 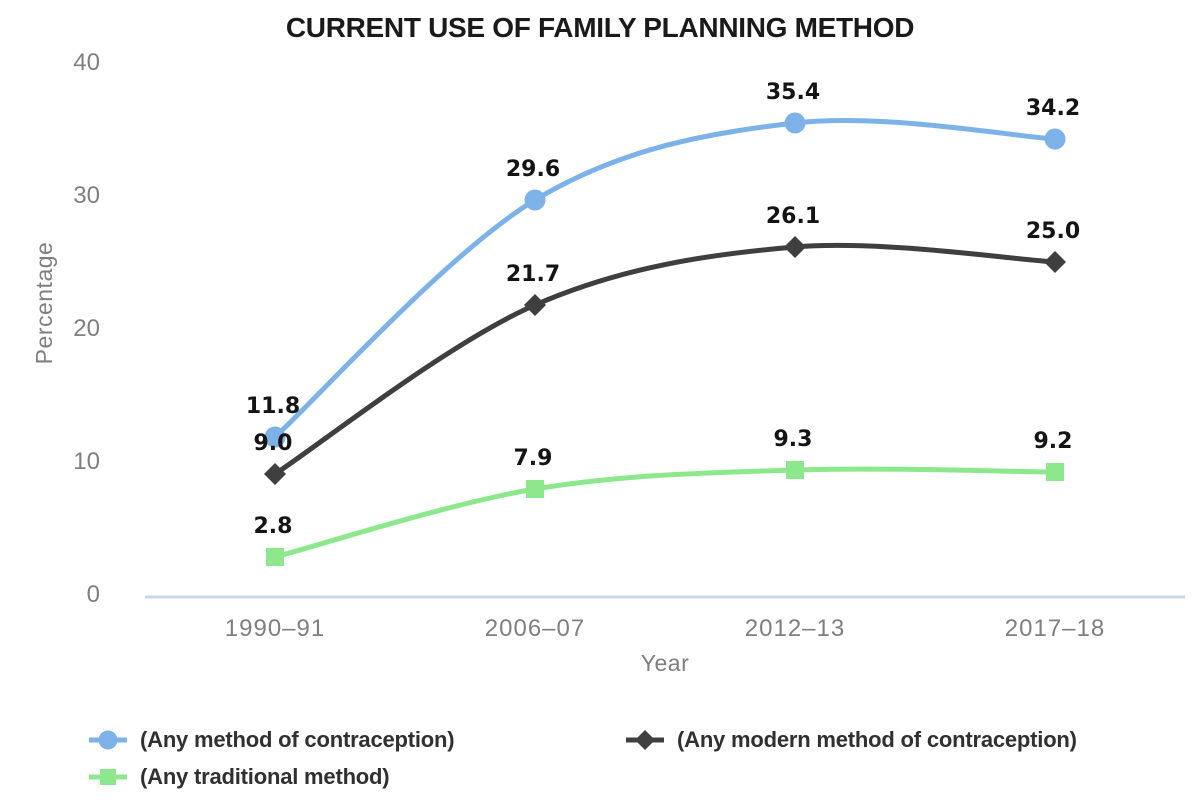 I want to click on y-tick-label: 20, so click(x=86, y=328).